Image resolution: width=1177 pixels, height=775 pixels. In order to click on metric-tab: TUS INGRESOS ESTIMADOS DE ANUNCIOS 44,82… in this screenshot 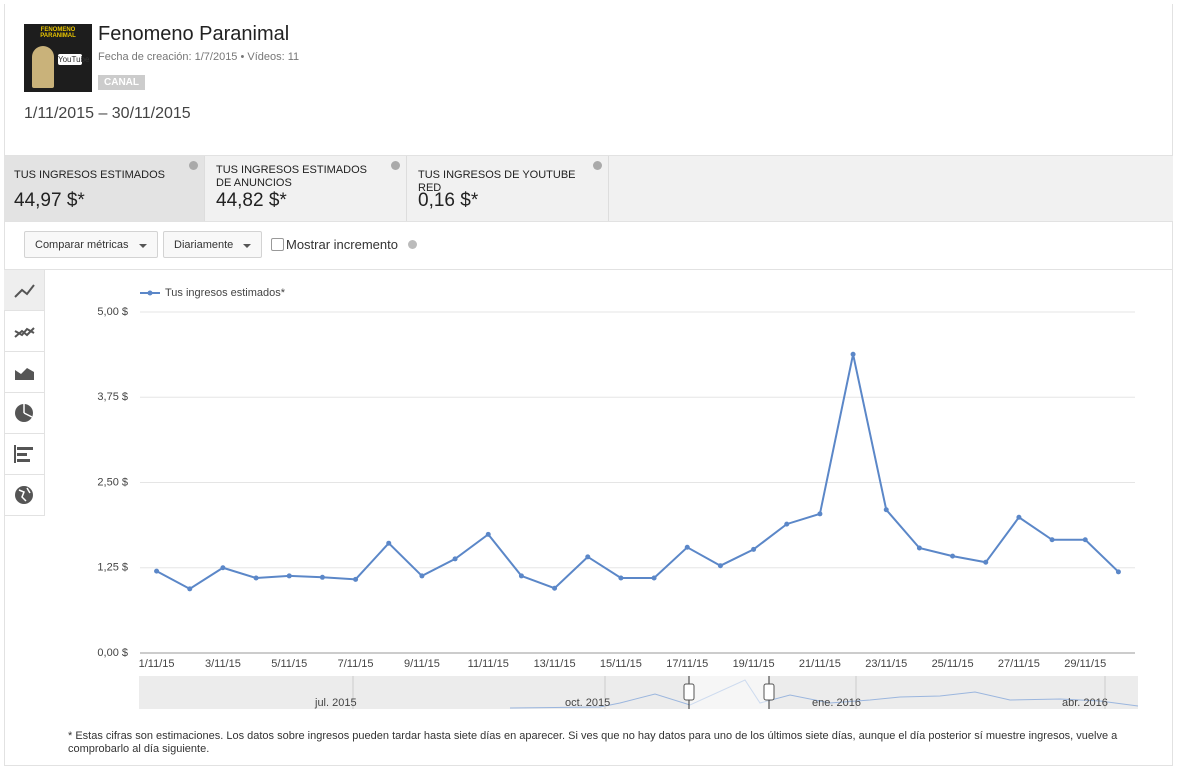, I will do `click(306, 188)`.